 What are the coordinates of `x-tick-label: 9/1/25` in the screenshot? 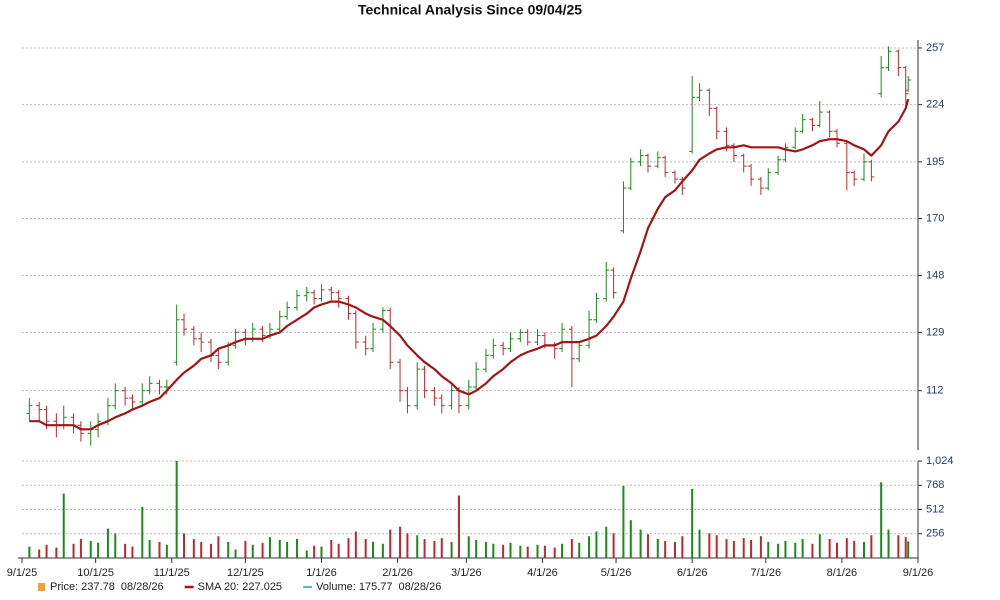 It's located at (22, 573).